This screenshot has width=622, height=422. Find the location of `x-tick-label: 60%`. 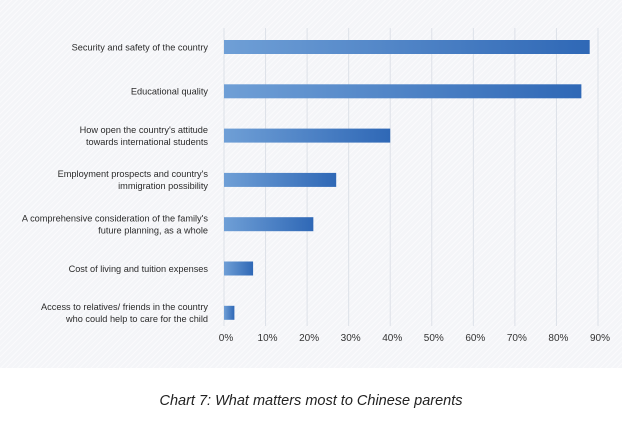

x-tick-label: 60% is located at coordinates (475, 338).